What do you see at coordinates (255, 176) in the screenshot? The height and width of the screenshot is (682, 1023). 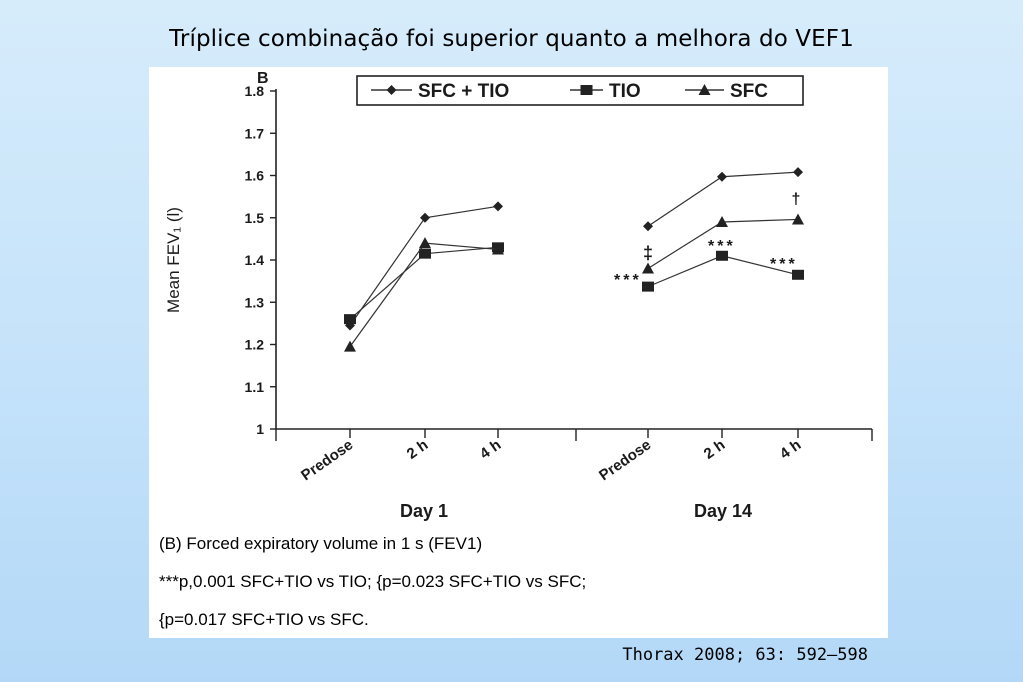 I see `y-tick-label: 1.6` at bounding box center [255, 176].